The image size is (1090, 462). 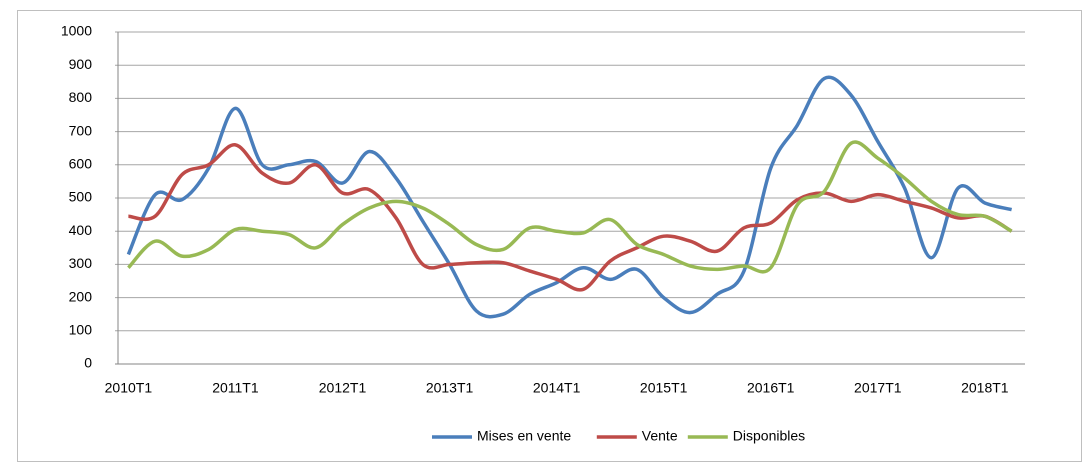 What do you see at coordinates (81, 330) in the screenshot?
I see `y-tick-label: 100` at bounding box center [81, 330].